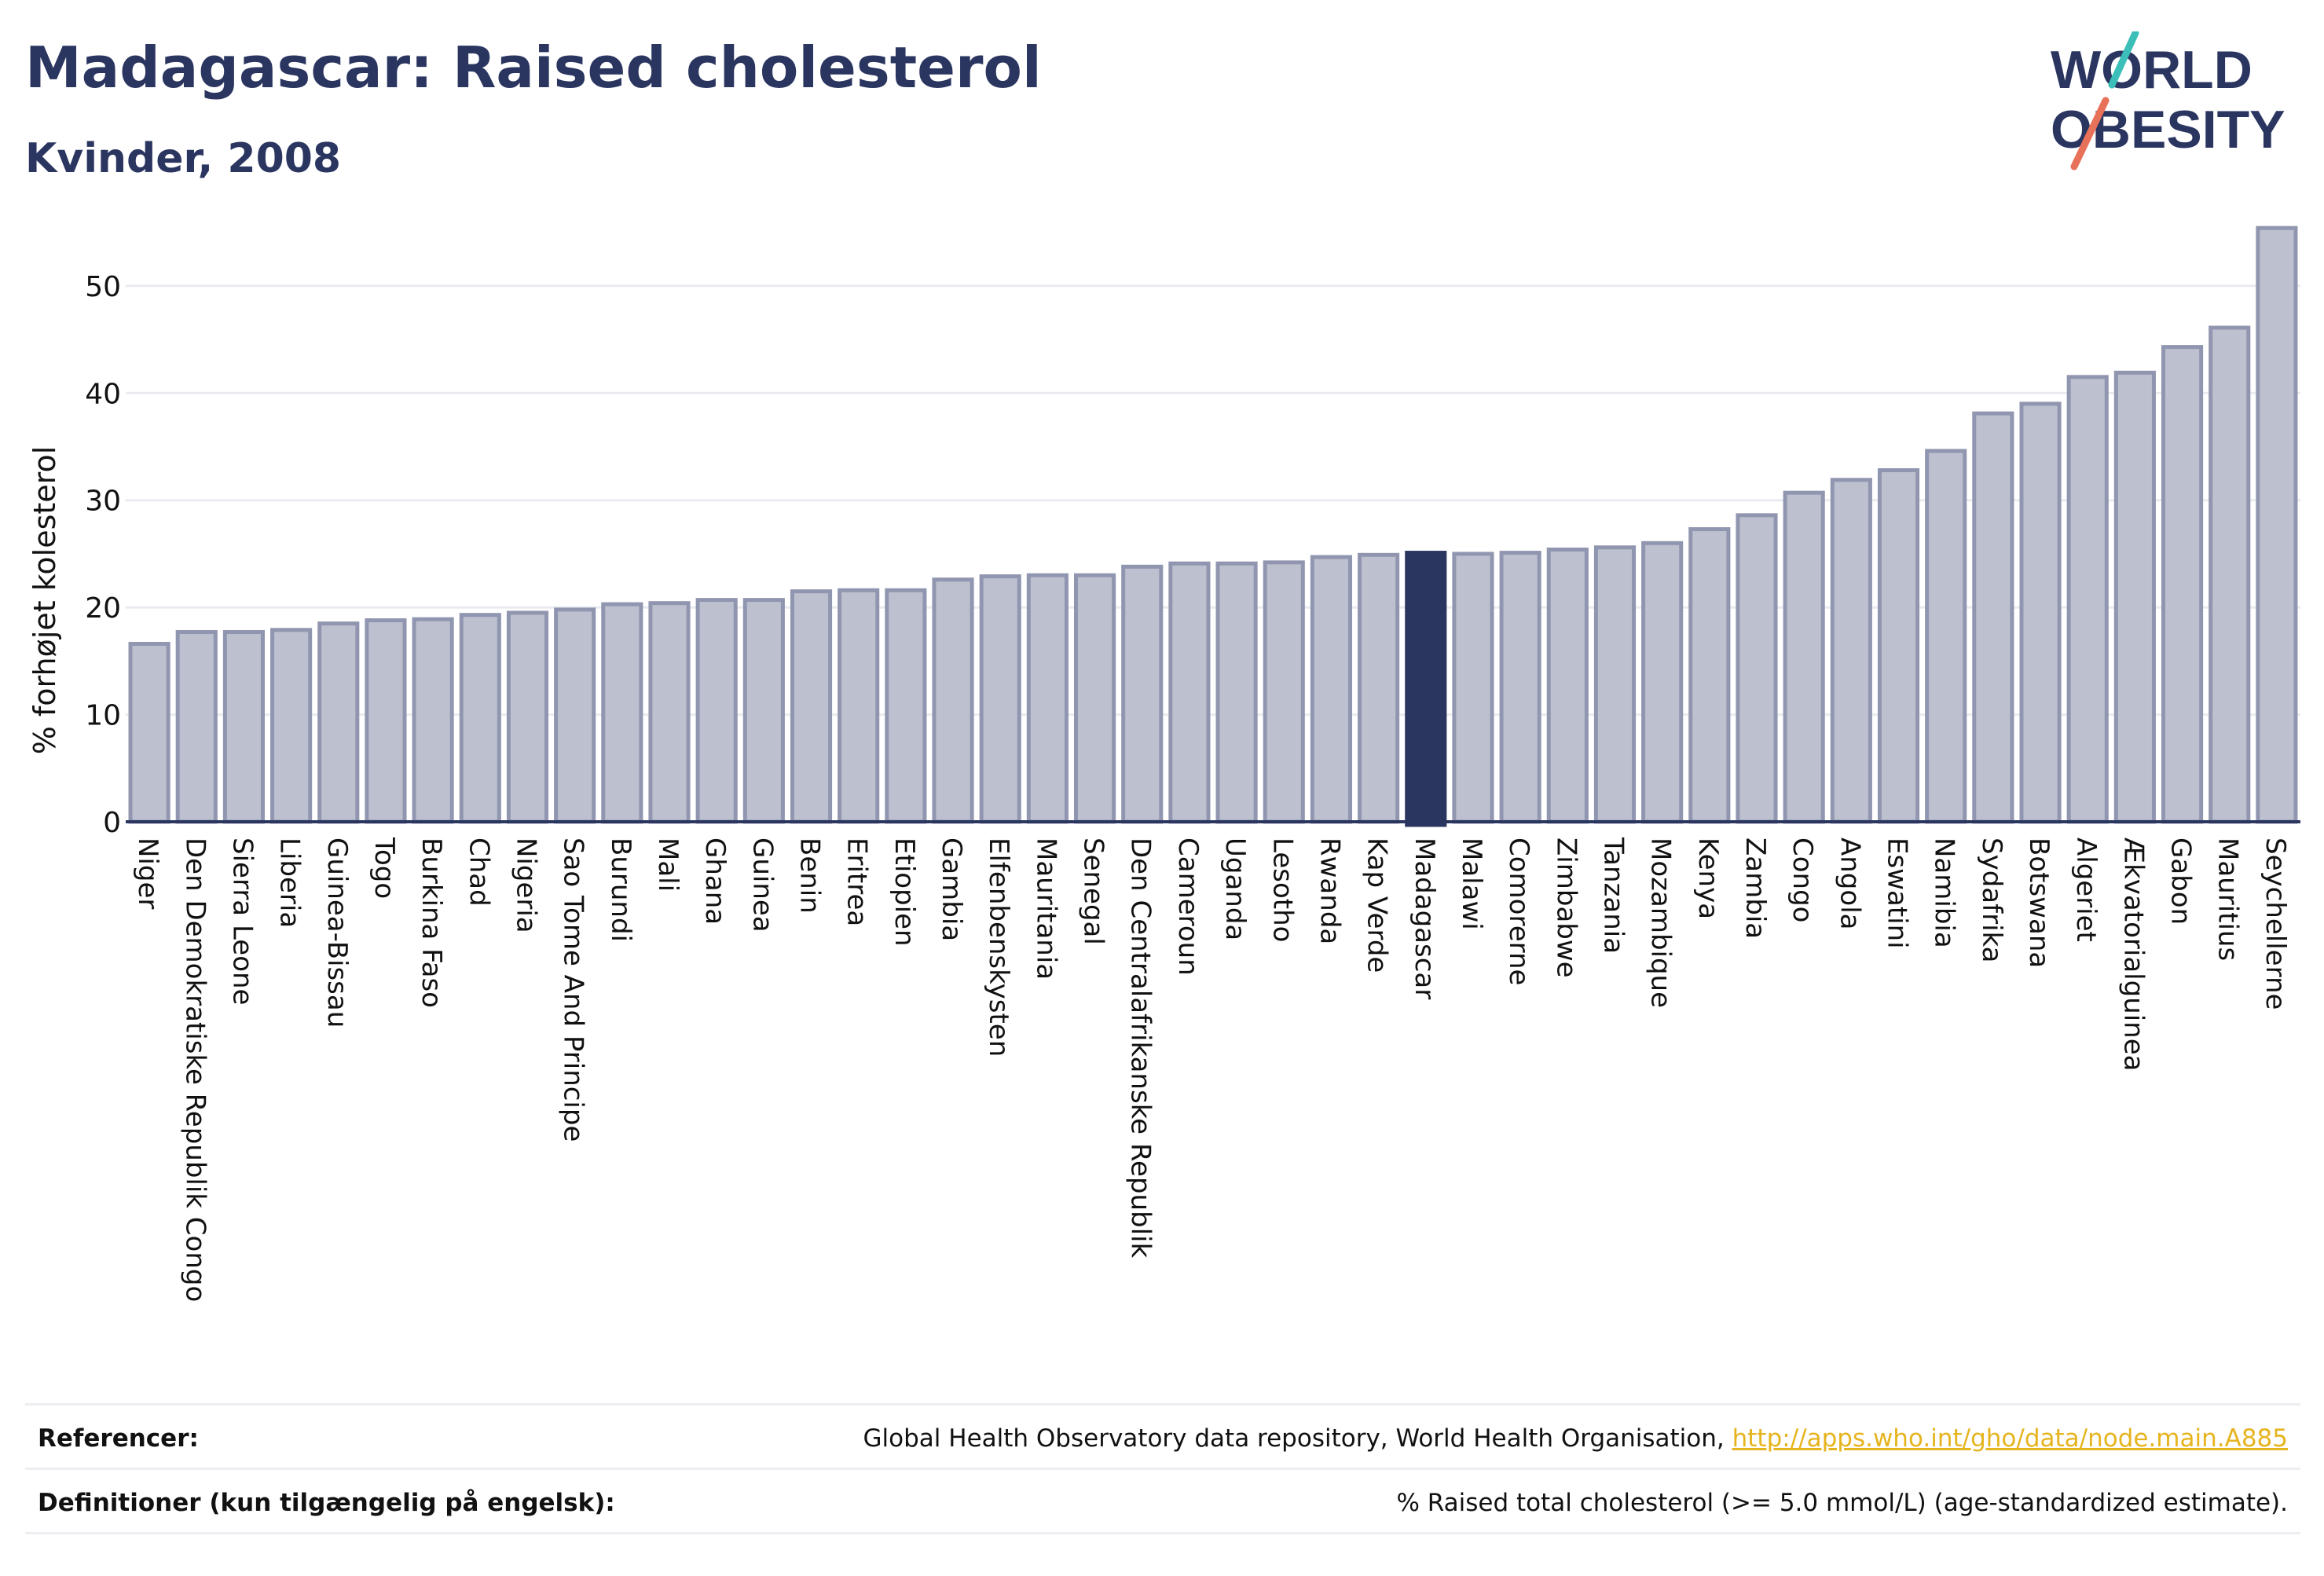 The width and height of the screenshot is (2324, 1576). What do you see at coordinates (1851, 651) in the screenshot?
I see `bar-angola` at bounding box center [1851, 651].